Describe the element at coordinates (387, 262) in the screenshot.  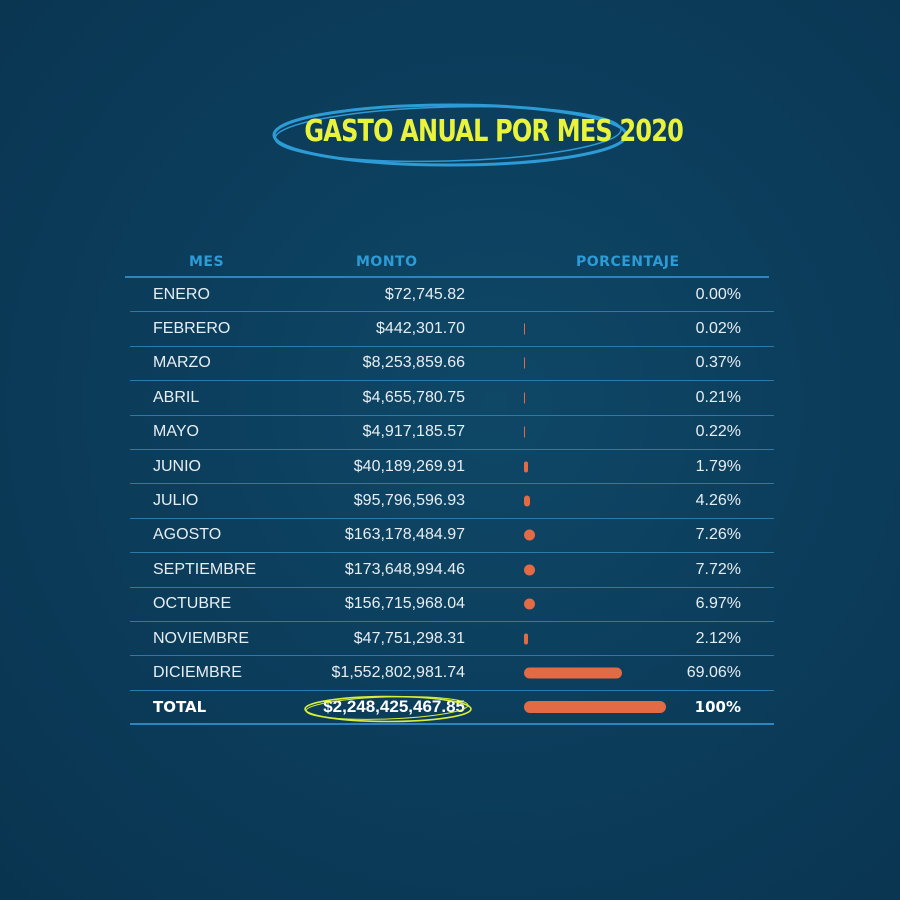
I see `header-monto: MONTO` at that location.